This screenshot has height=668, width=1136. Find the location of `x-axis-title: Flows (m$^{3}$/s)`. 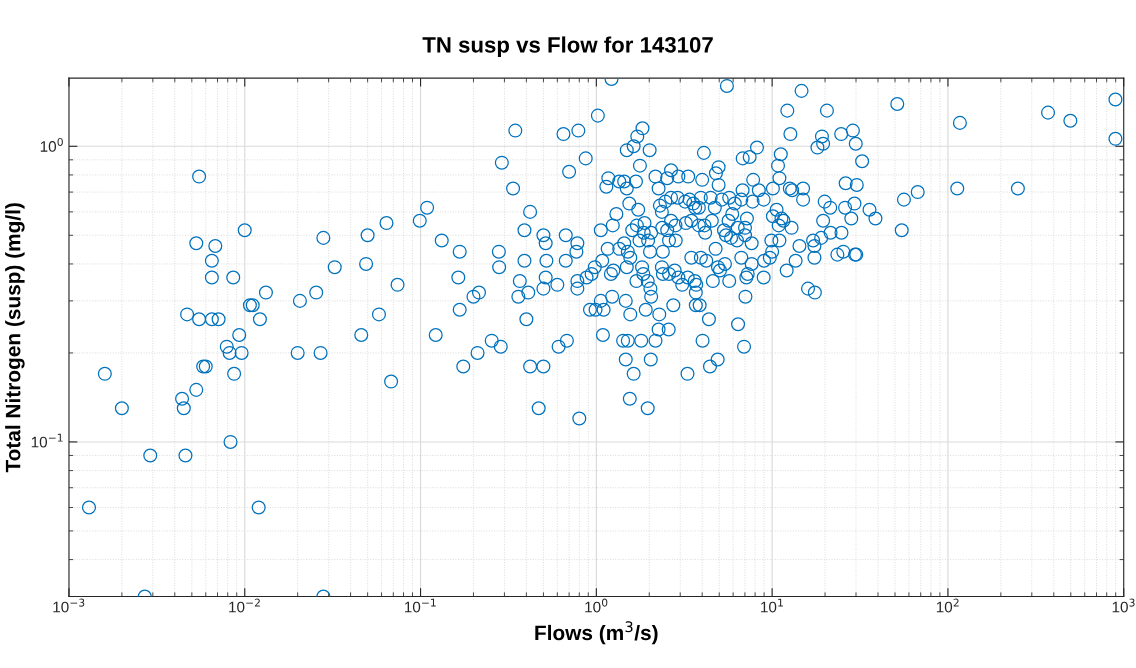

x-axis-title: Flows (m$^{3}$/s) is located at coordinates (596, 633).